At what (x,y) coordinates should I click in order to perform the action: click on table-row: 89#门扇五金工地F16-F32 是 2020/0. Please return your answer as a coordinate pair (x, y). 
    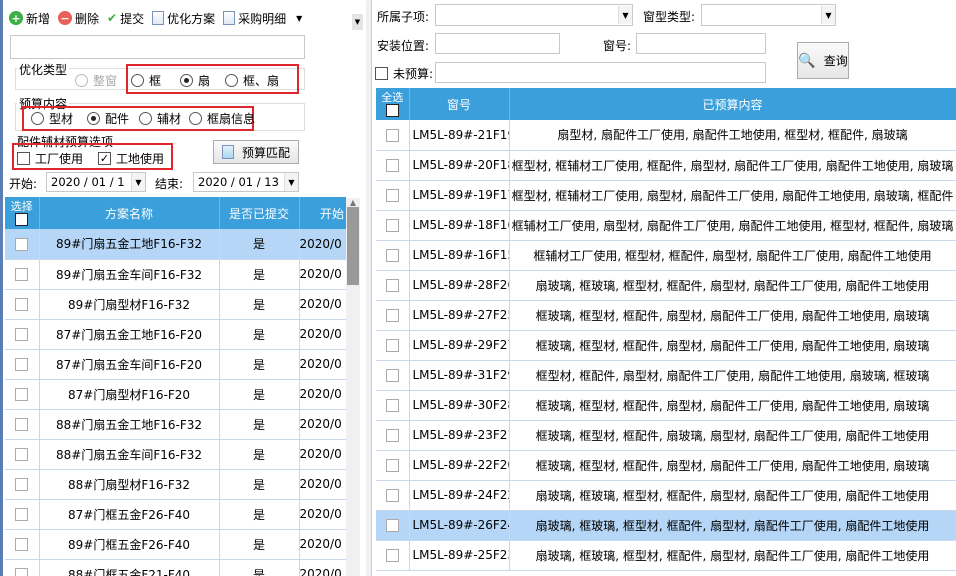
    Looking at the image, I should click on (175, 244).